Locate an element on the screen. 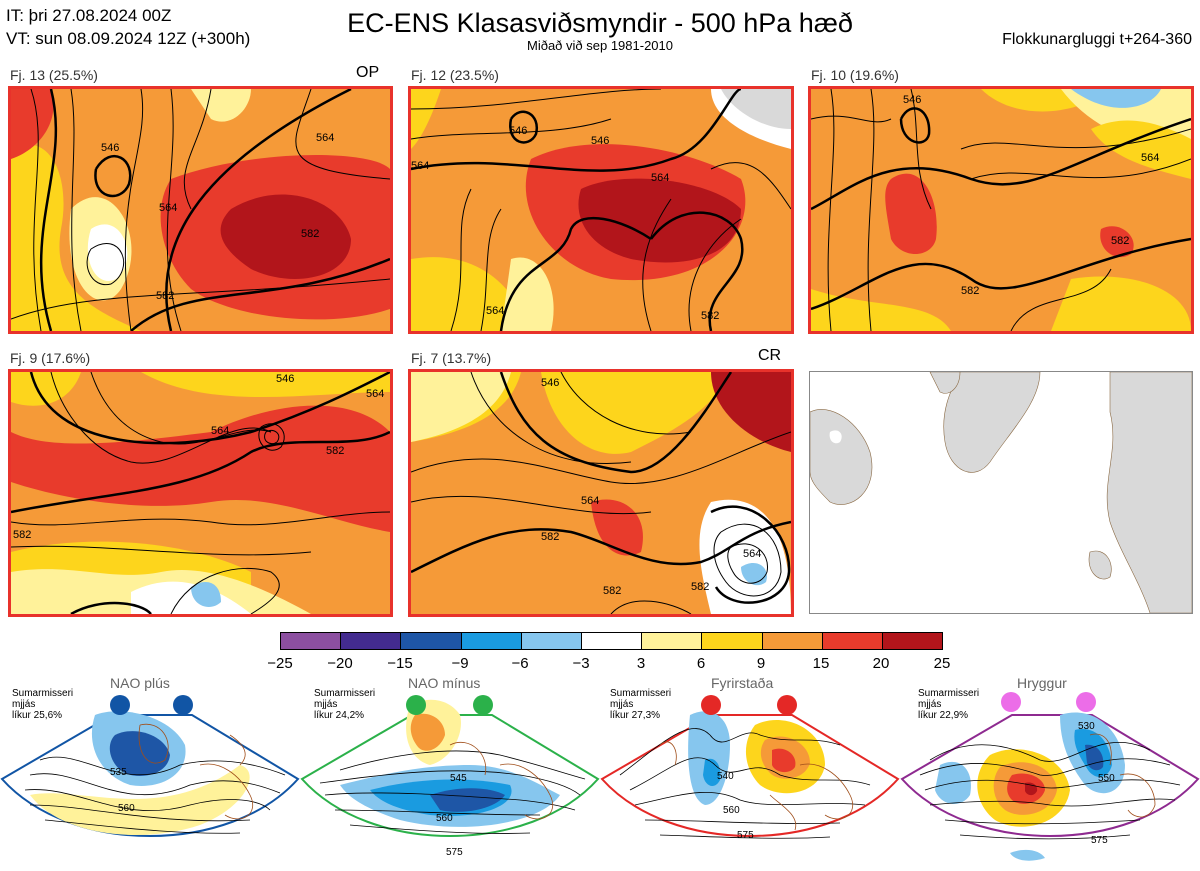 The width and height of the screenshot is (1200, 871). panel-5-label: Fj. 7 (13.7%) is located at coordinates (451, 358).